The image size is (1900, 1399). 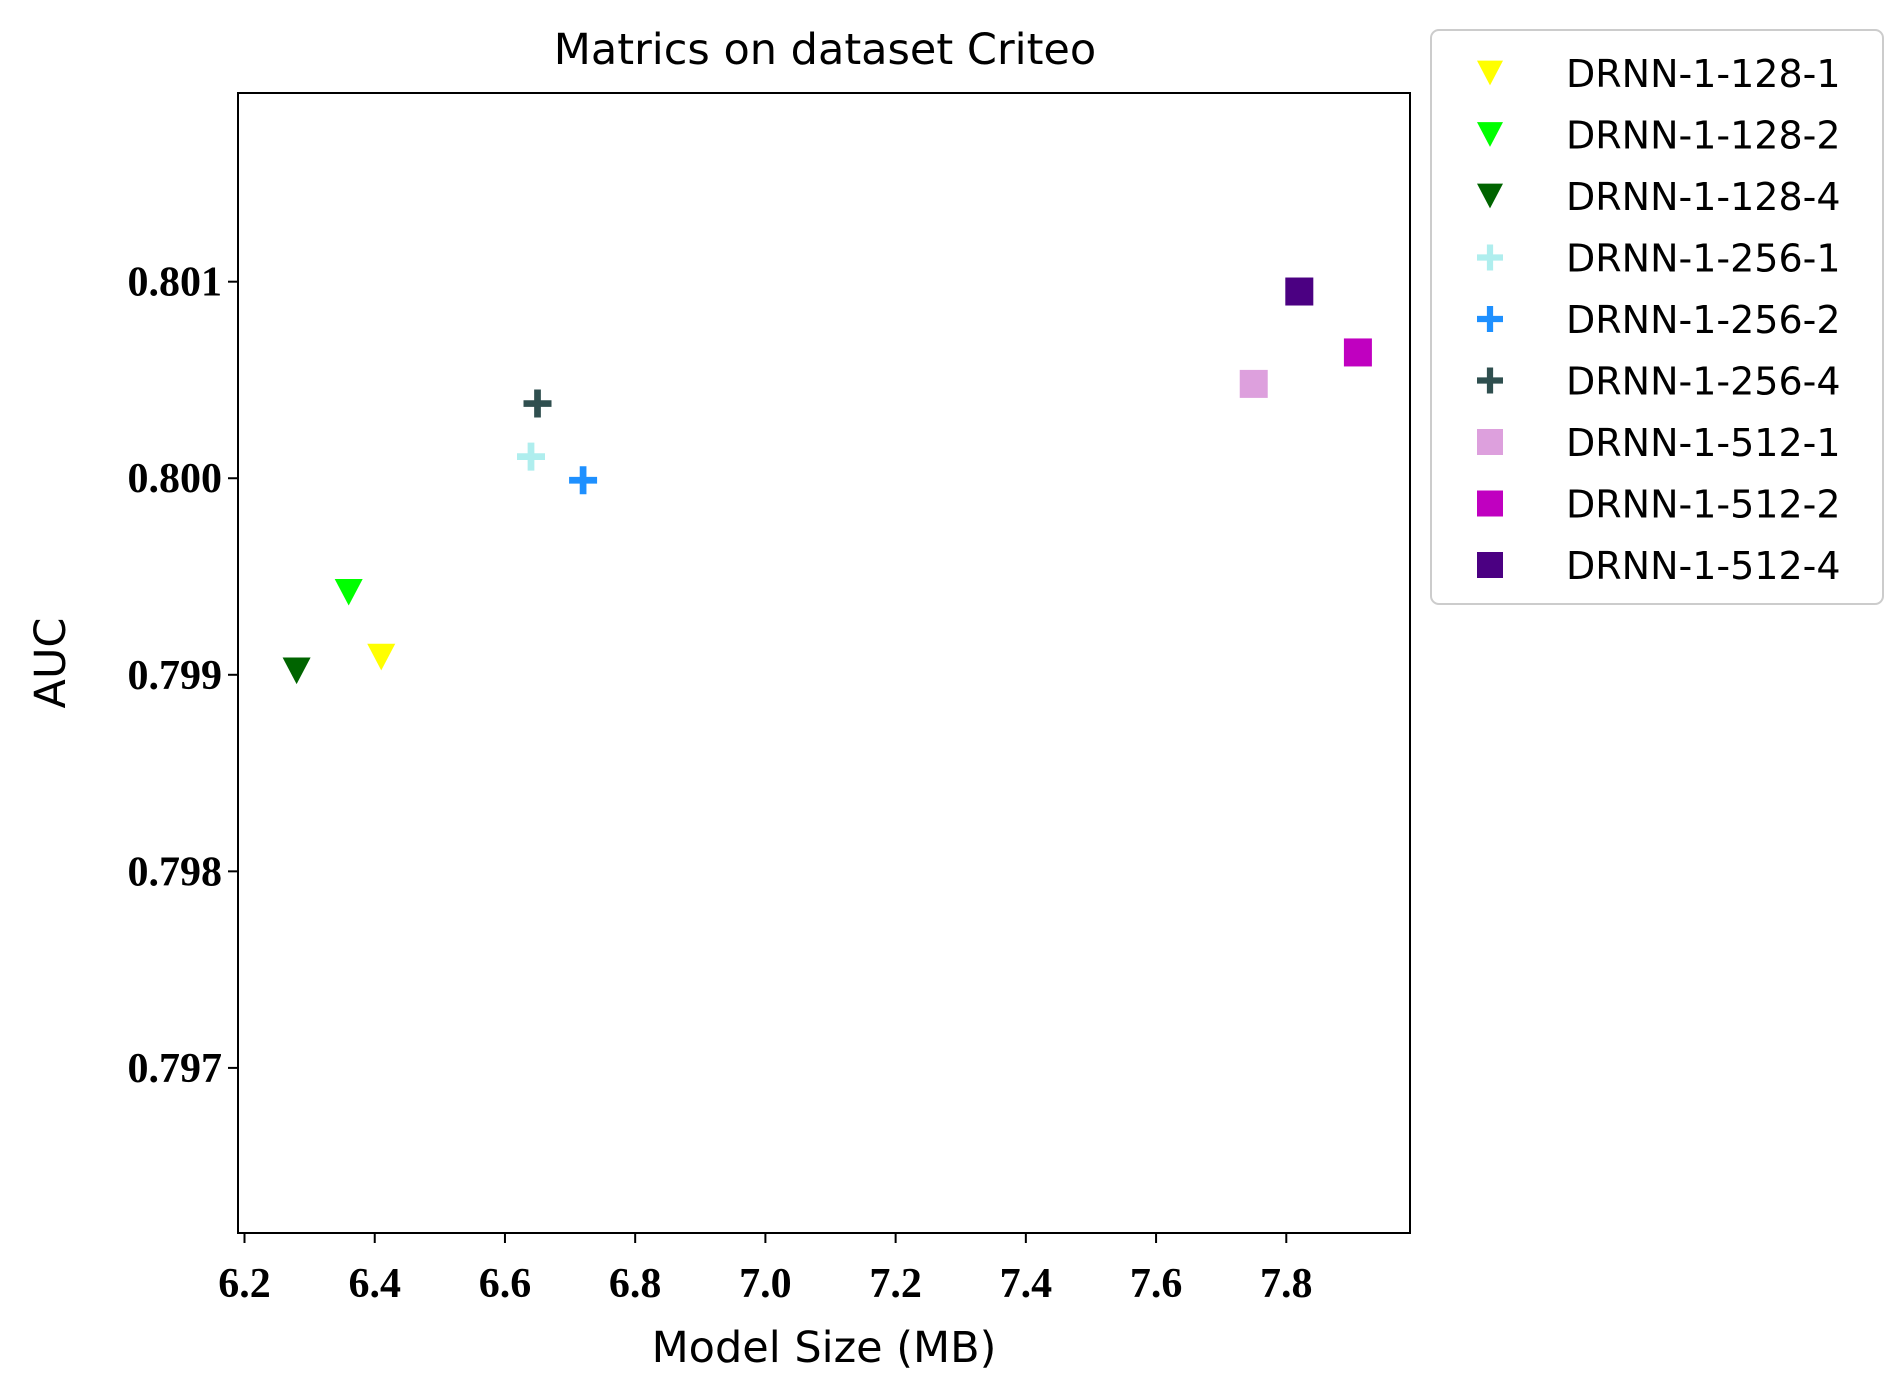 What do you see at coordinates (1703, 74) in the screenshot?
I see `legend-label: DRNN-1-128-1` at bounding box center [1703, 74].